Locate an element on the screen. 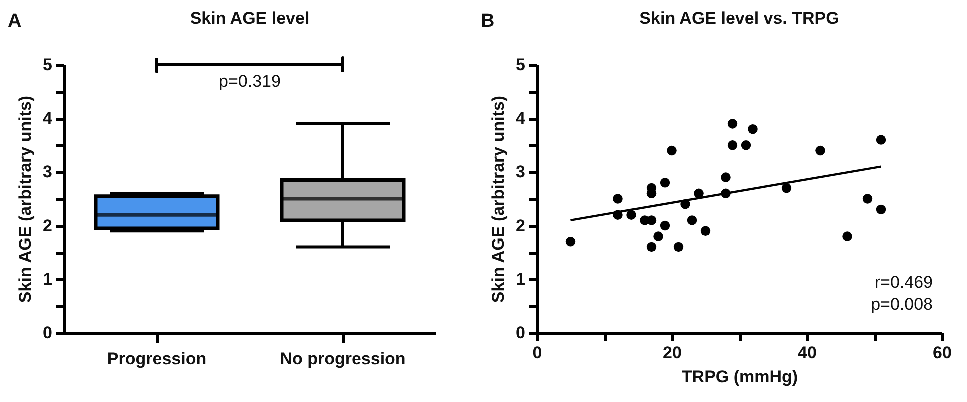  chart-title: Skin AGE level vs. TRPG is located at coordinates (740, 18).